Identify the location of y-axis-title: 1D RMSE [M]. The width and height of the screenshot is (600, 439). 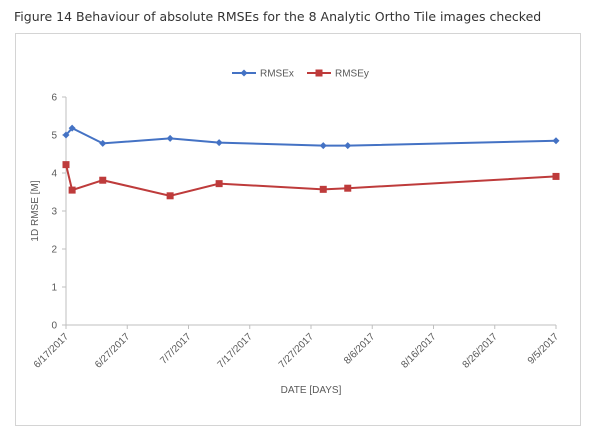
(35, 210).